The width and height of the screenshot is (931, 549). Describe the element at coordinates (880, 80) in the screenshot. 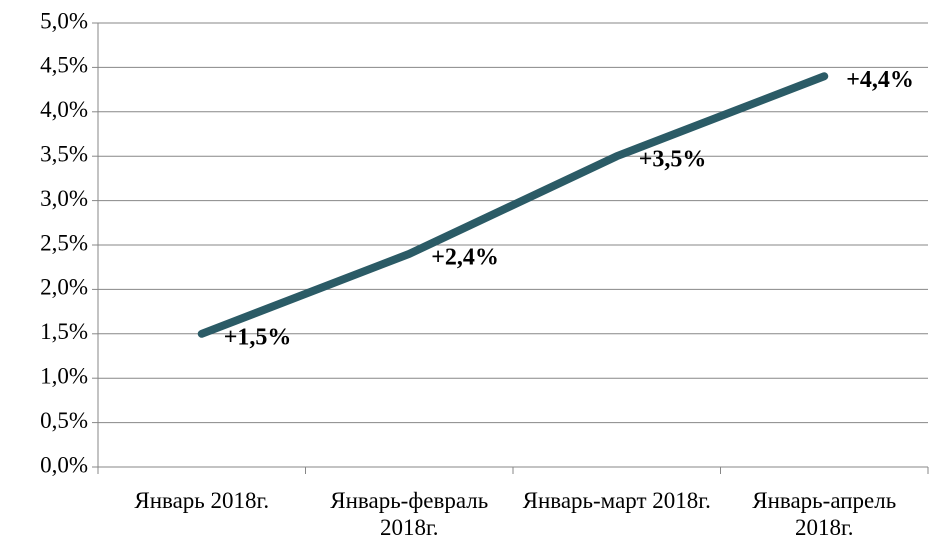

I see `data-label: +4,4%` at that location.